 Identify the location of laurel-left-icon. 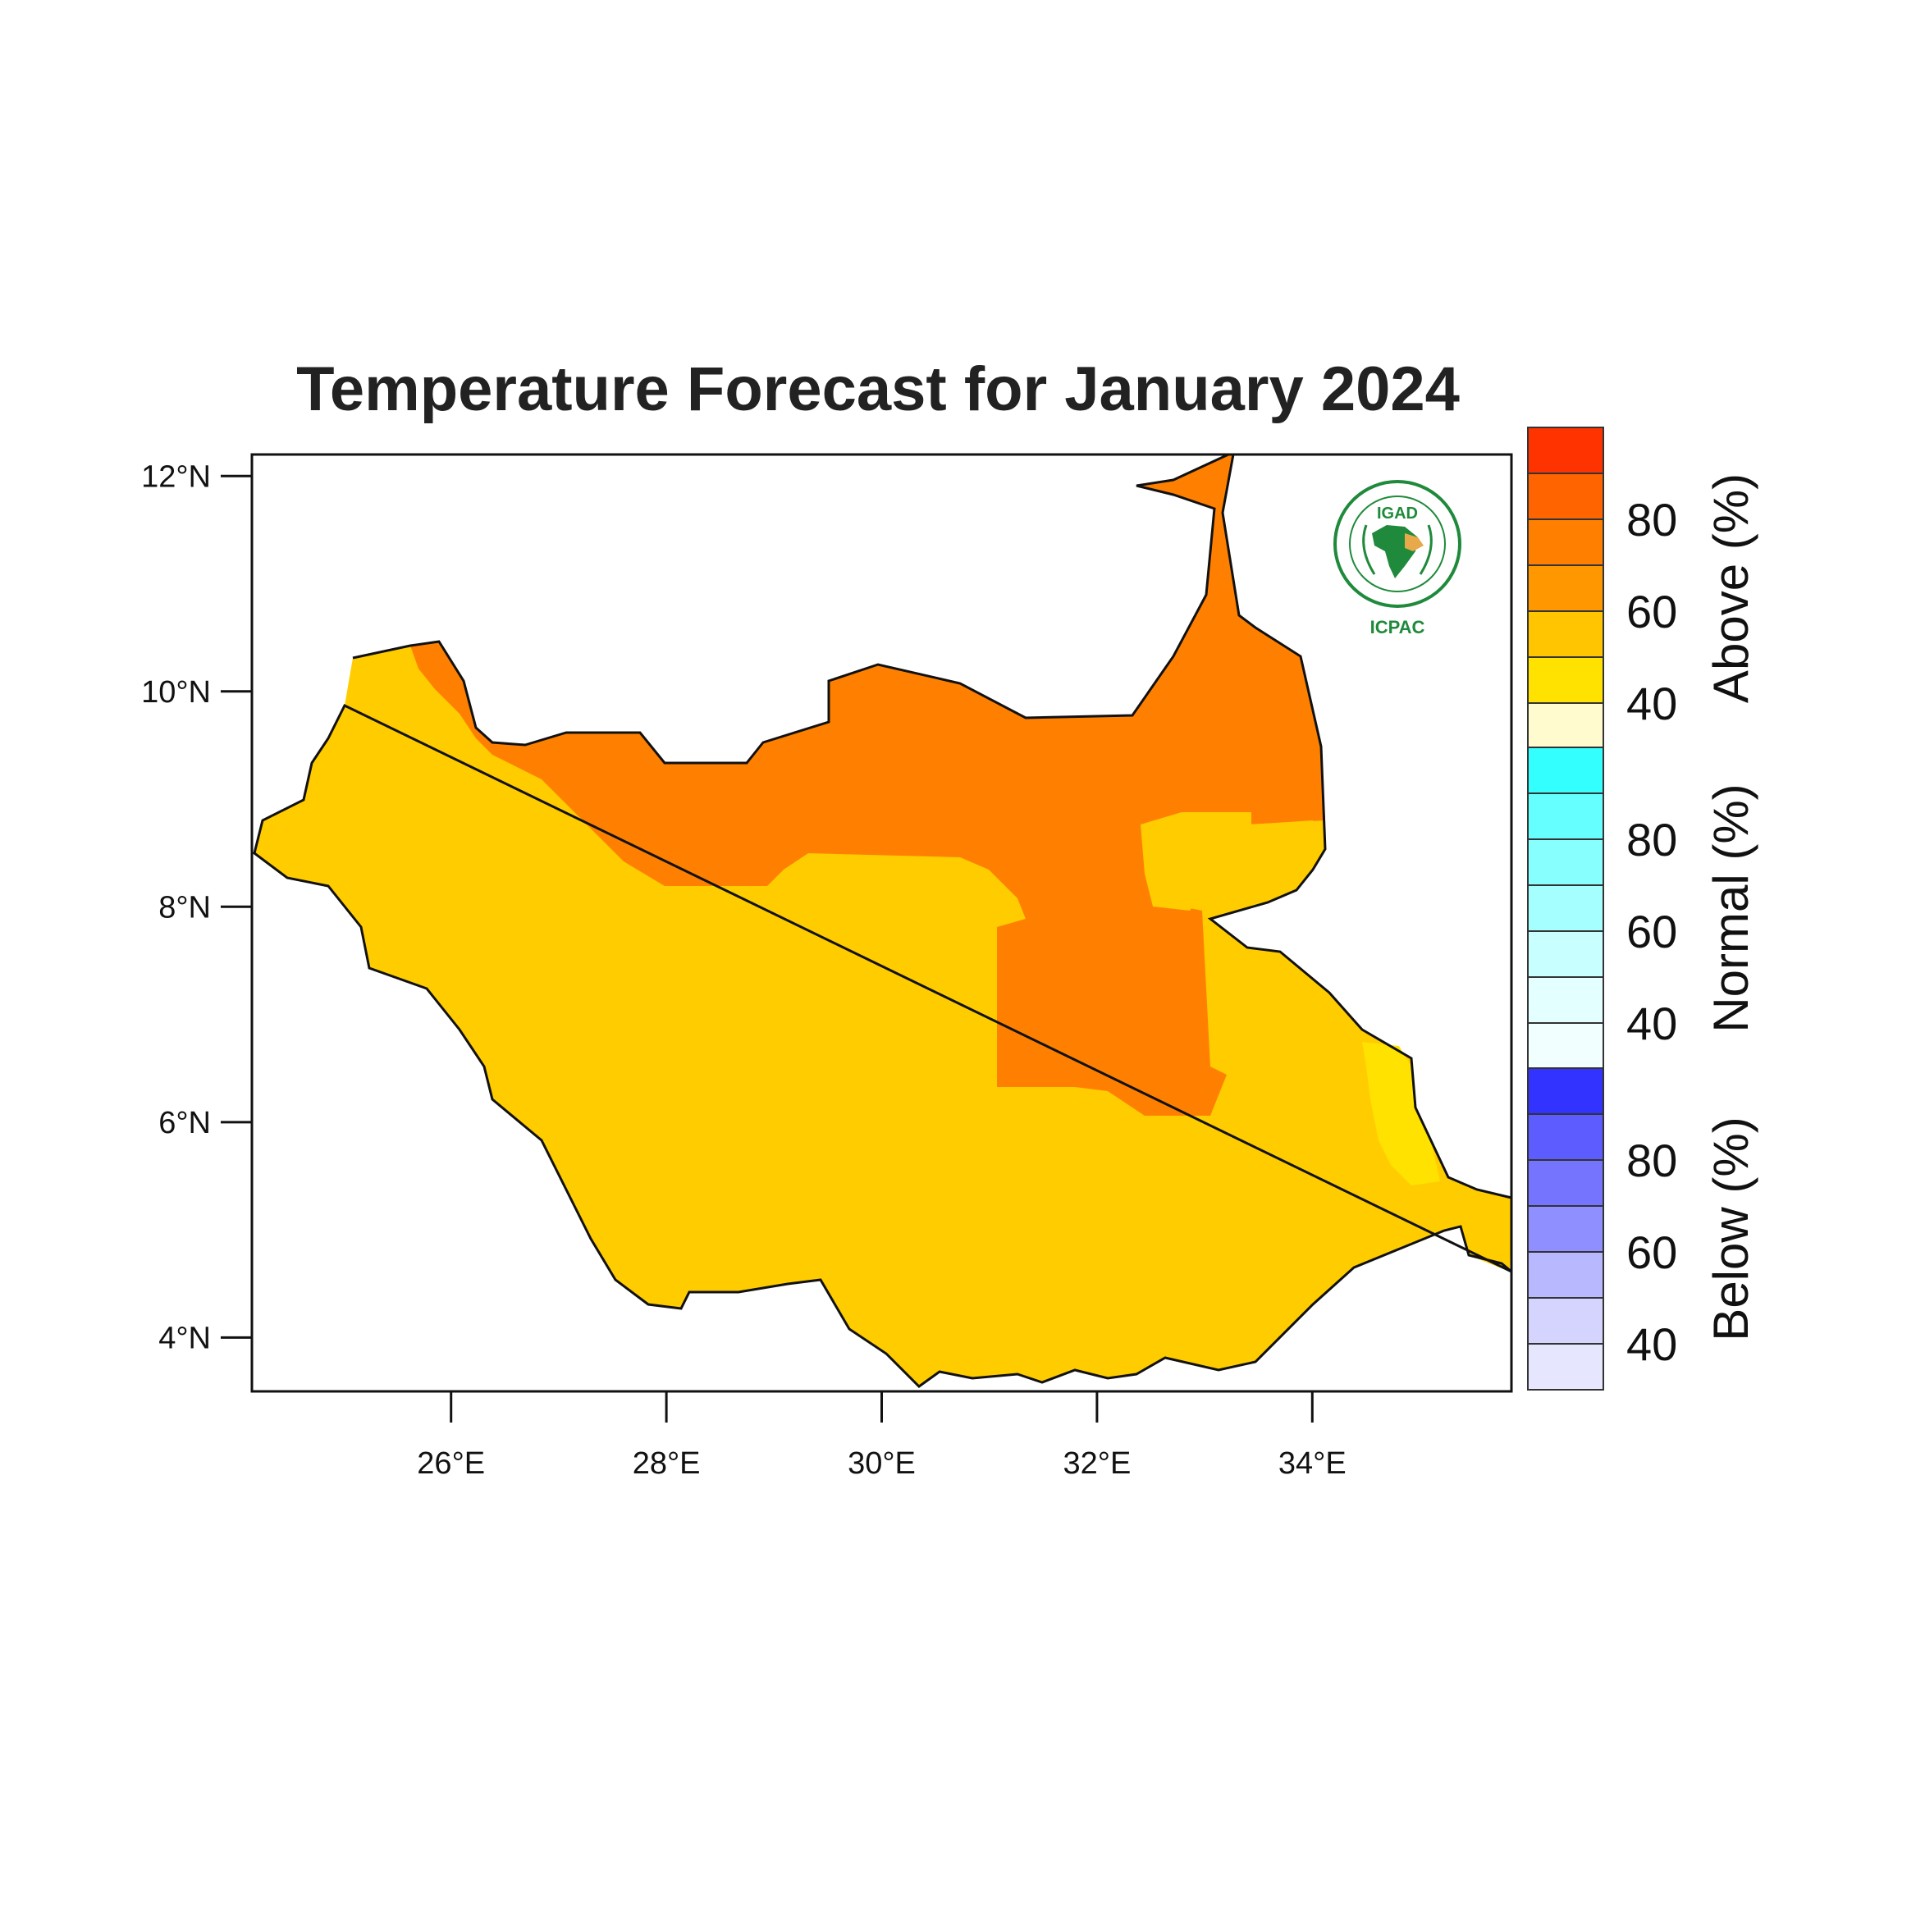
(1369, 549).